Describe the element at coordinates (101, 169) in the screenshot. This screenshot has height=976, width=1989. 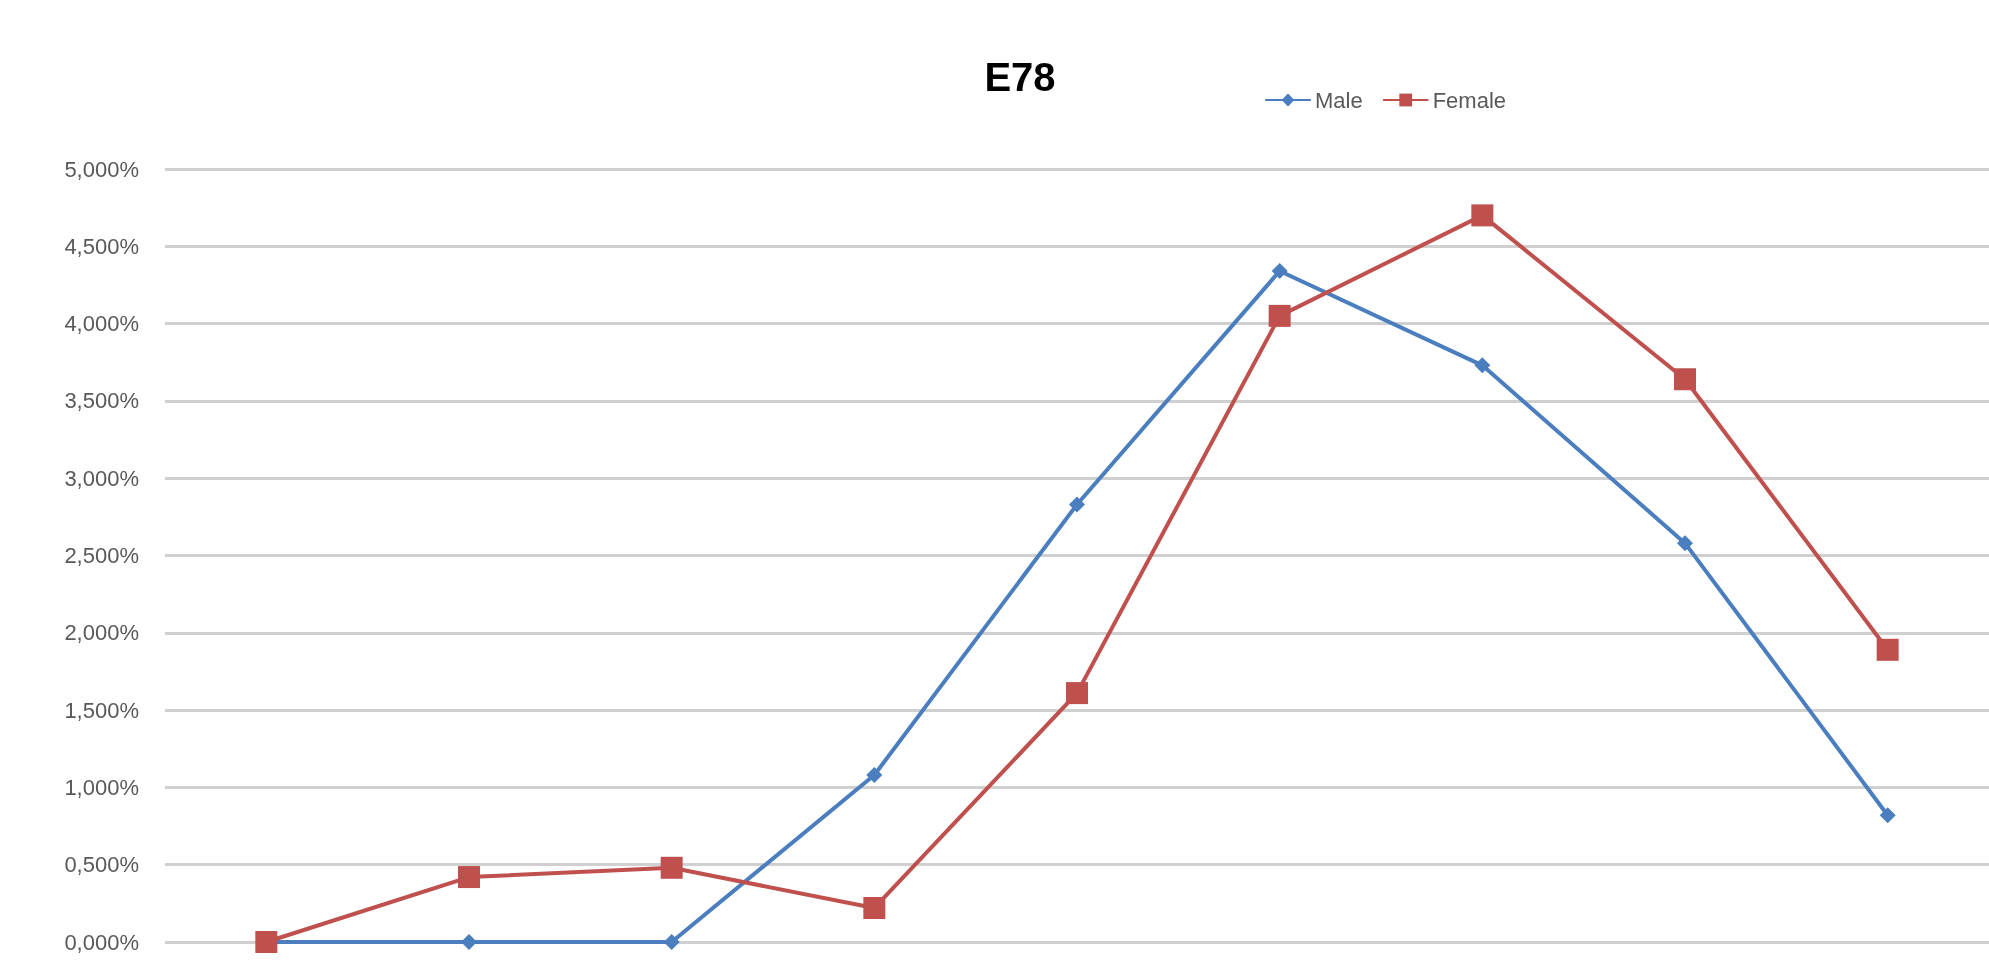
I see `y-tick-label: 5,000%` at that location.